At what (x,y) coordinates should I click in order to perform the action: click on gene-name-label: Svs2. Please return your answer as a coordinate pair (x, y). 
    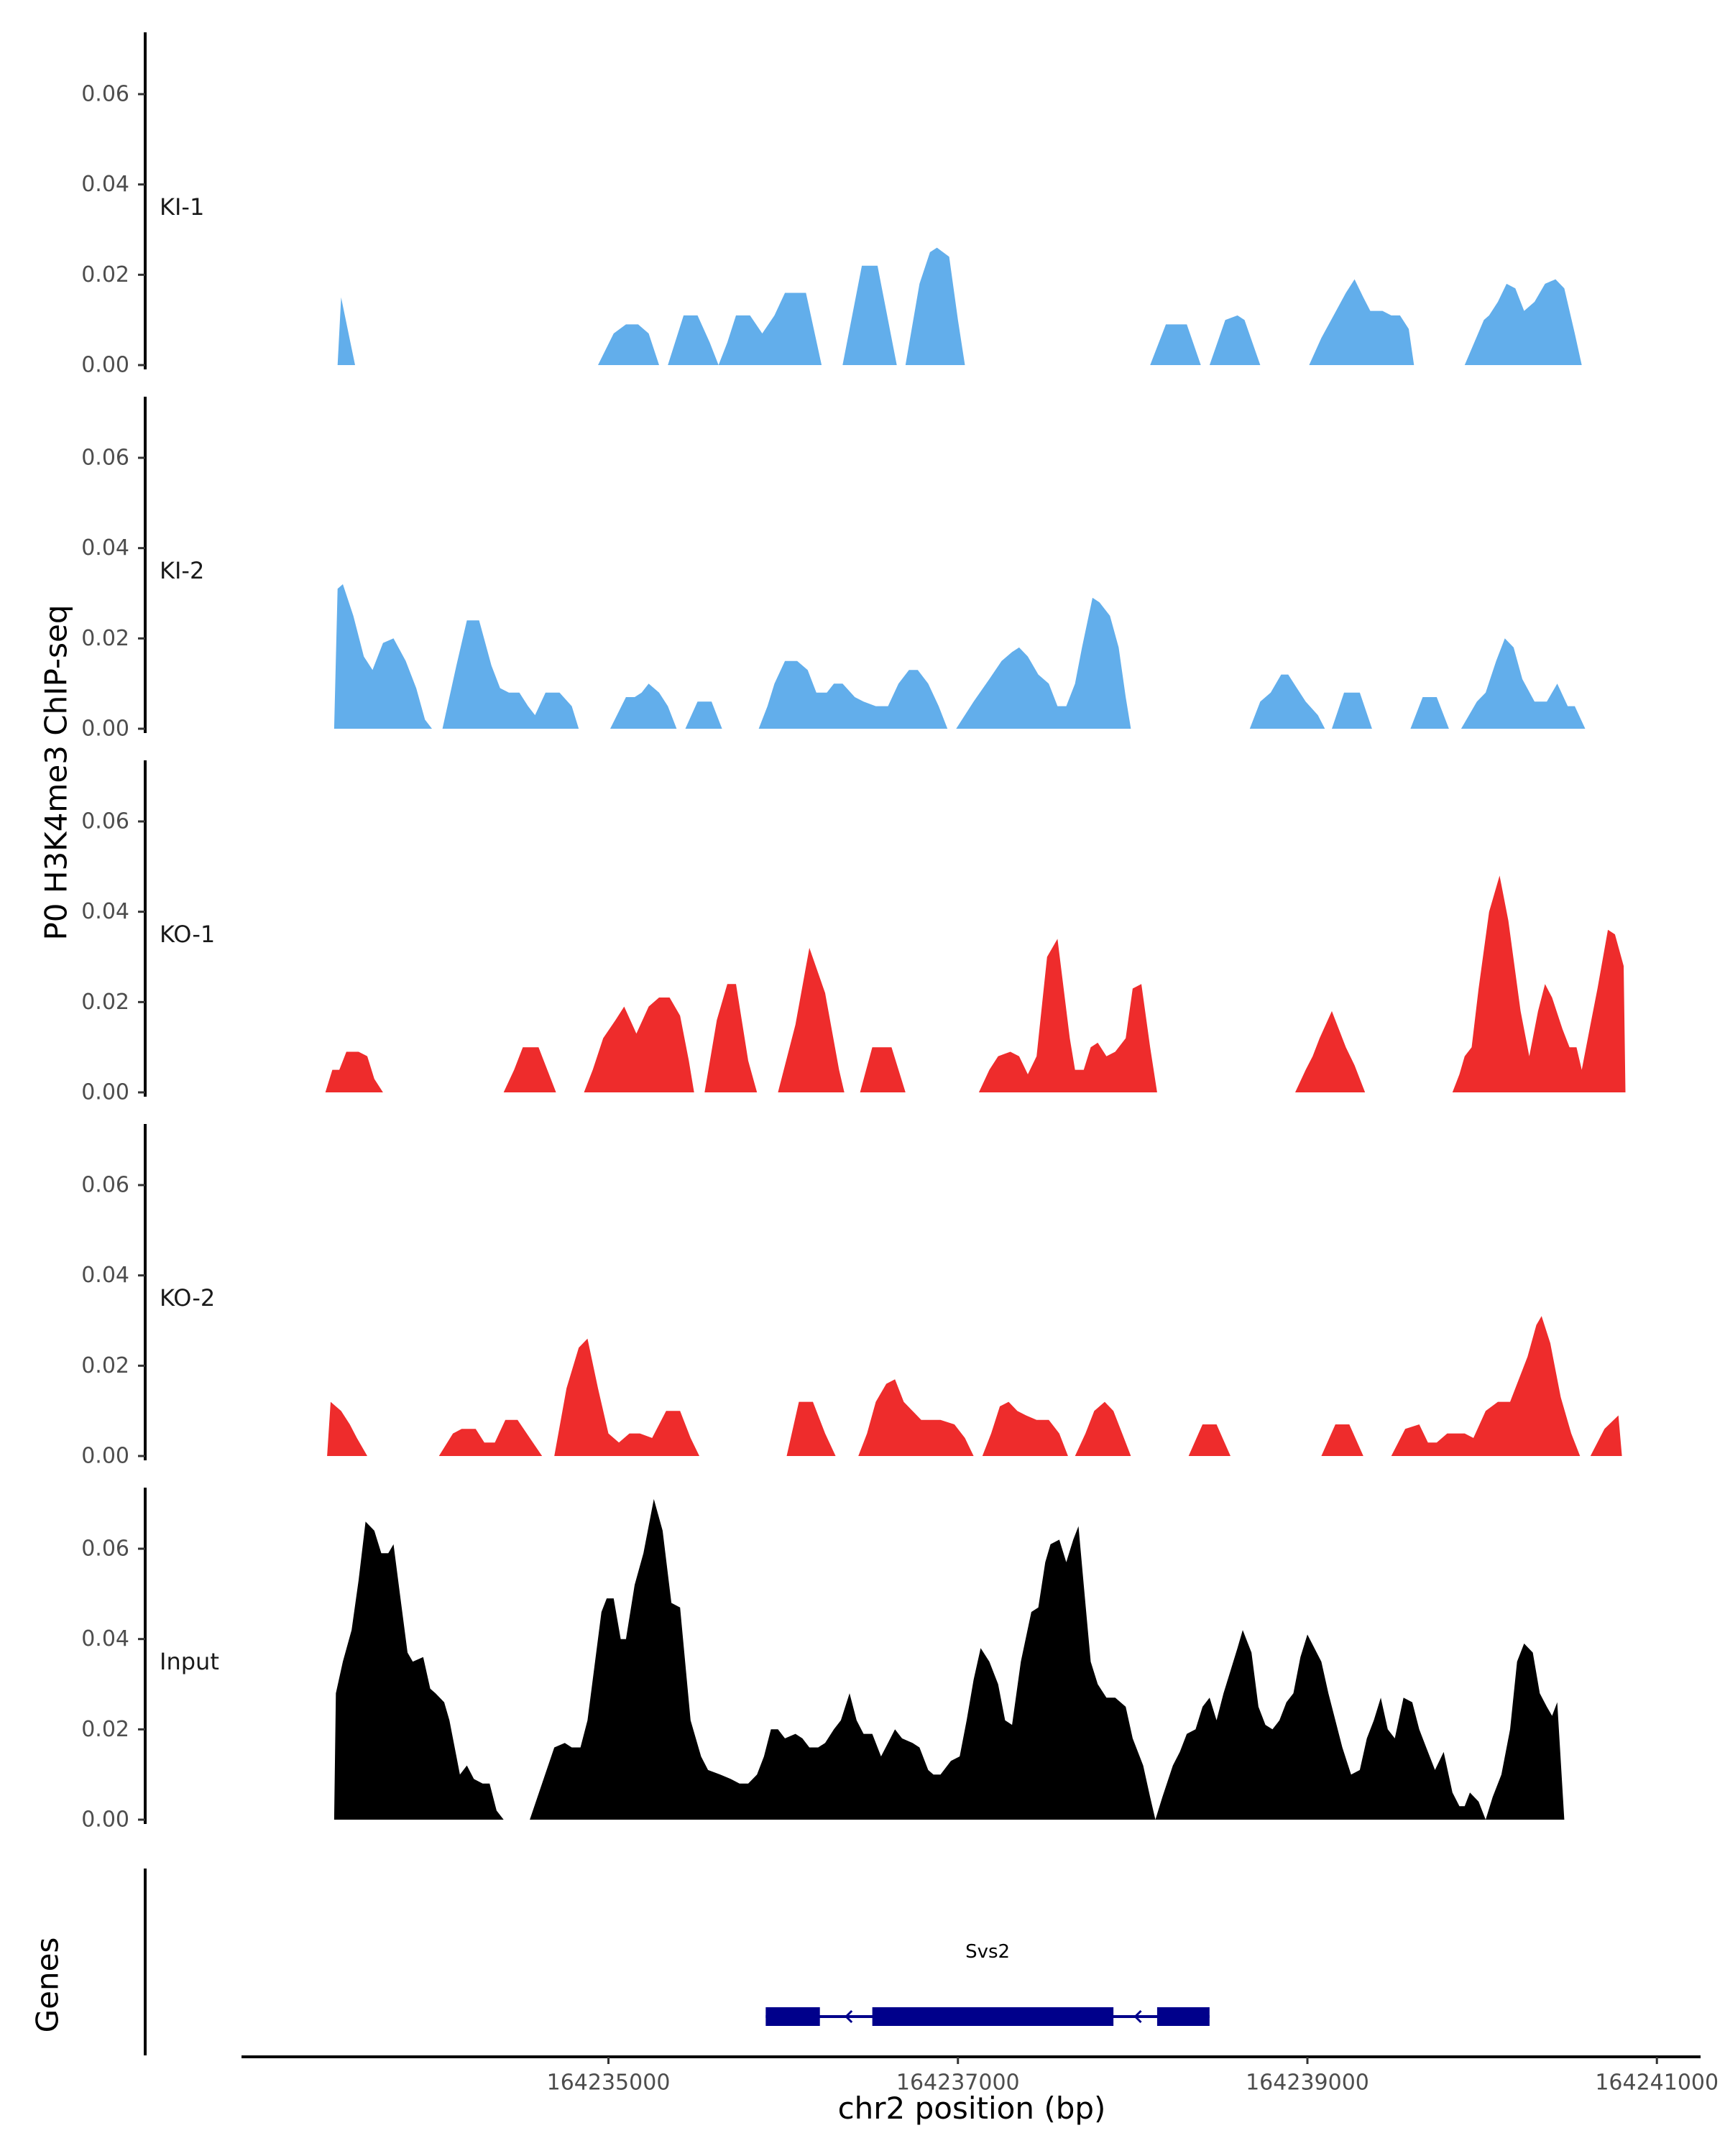
    Looking at the image, I should click on (987, 1952).